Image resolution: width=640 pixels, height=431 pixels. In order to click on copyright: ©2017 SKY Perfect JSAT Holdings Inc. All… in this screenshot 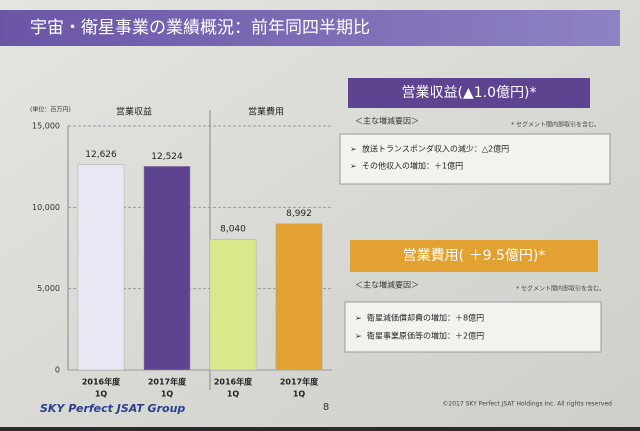, I will do `click(527, 404)`.